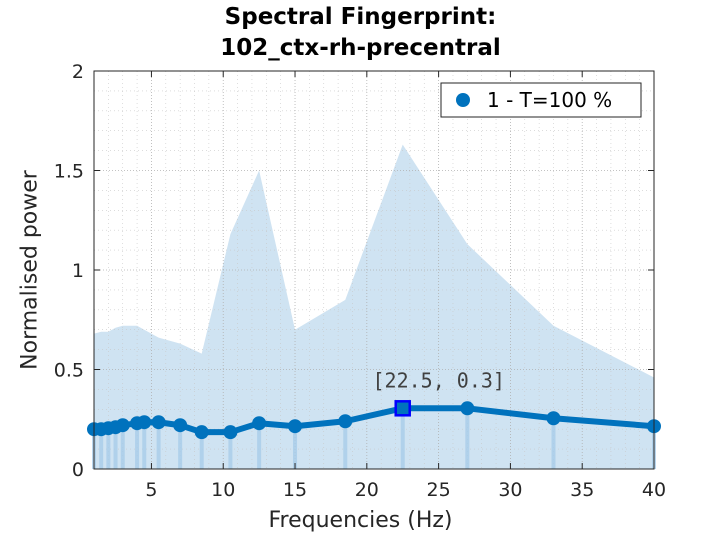 The width and height of the screenshot is (721, 539). What do you see at coordinates (78, 72) in the screenshot?
I see `y-tick-label: 2` at bounding box center [78, 72].